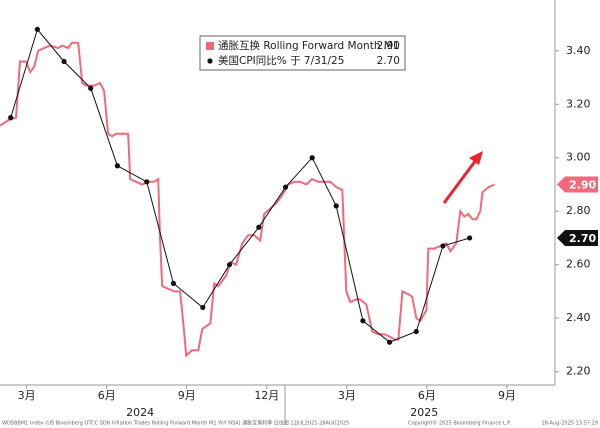 Image resolution: width=600 pixels, height=428 pixels. I want to click on y-tick-label: 2.60, so click(578, 264).